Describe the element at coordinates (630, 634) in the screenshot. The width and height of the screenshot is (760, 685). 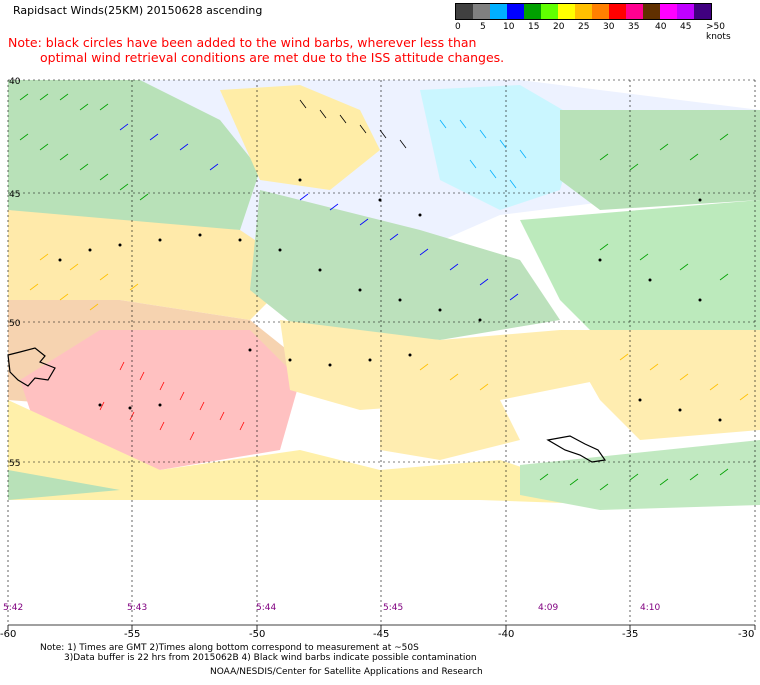
I see `lon-tick: -35` at that location.